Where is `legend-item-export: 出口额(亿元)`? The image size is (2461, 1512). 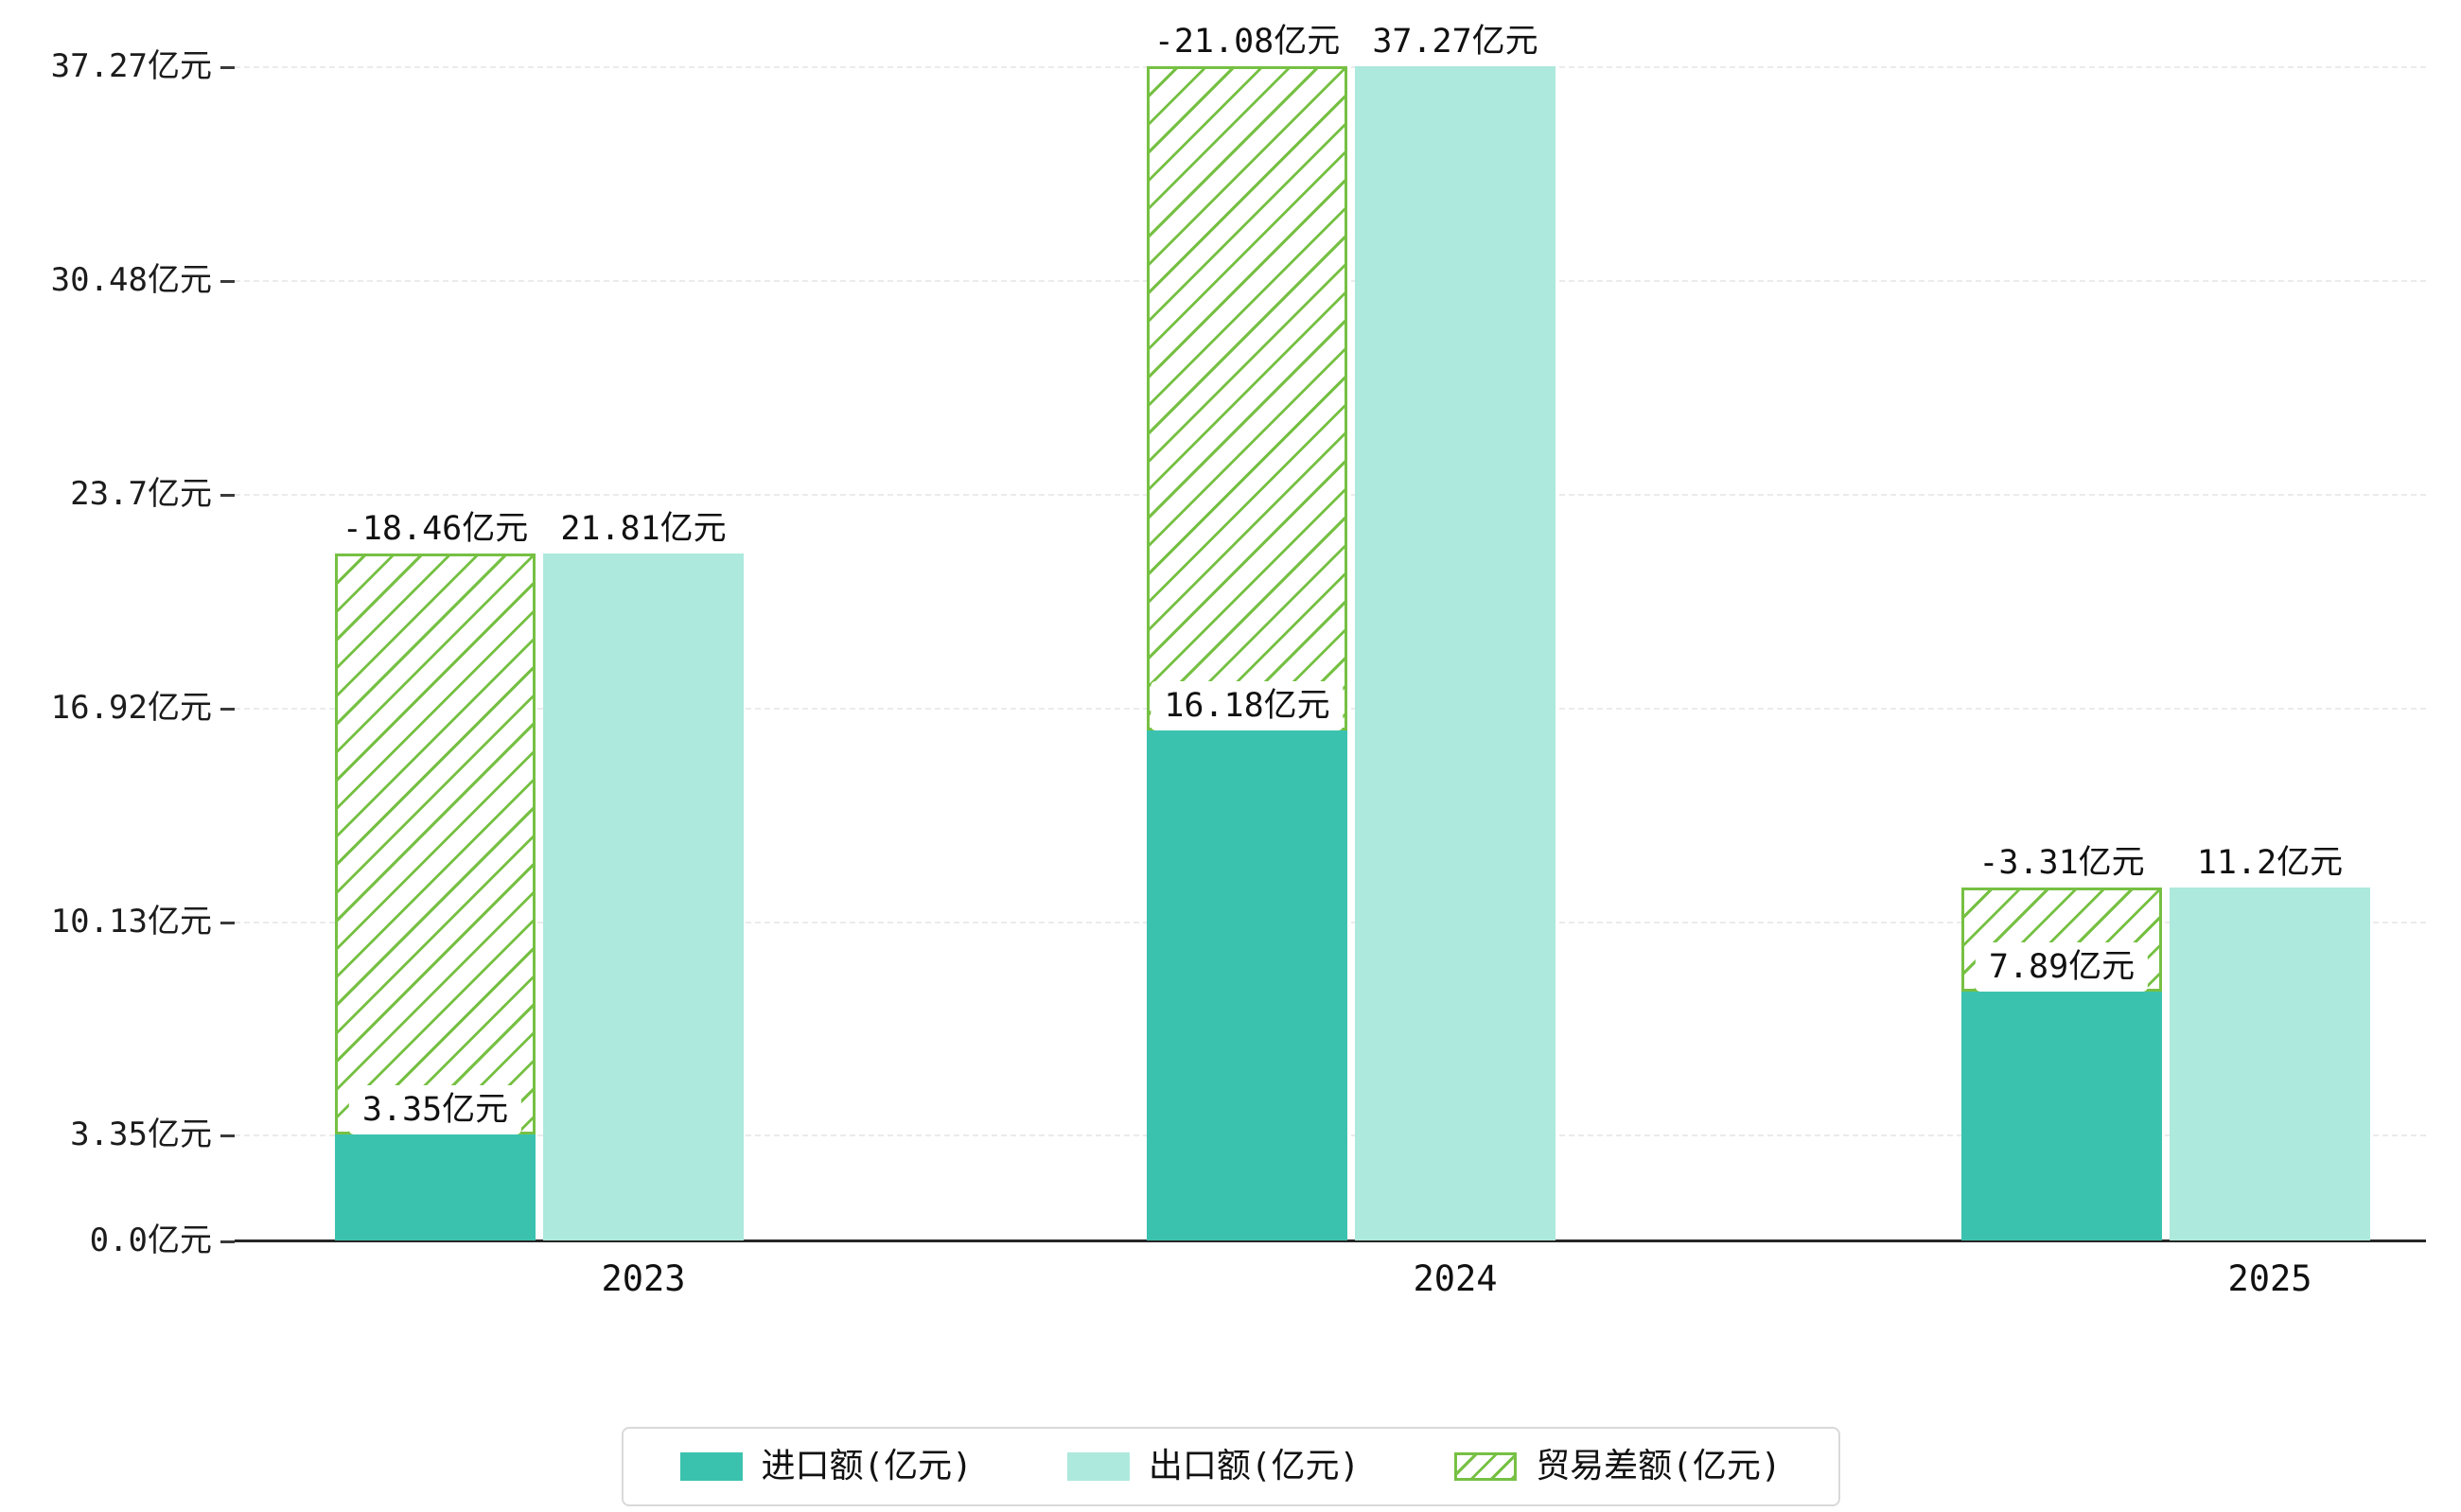
legend-item-export: 出口额(亿元) is located at coordinates (1213, 1466).